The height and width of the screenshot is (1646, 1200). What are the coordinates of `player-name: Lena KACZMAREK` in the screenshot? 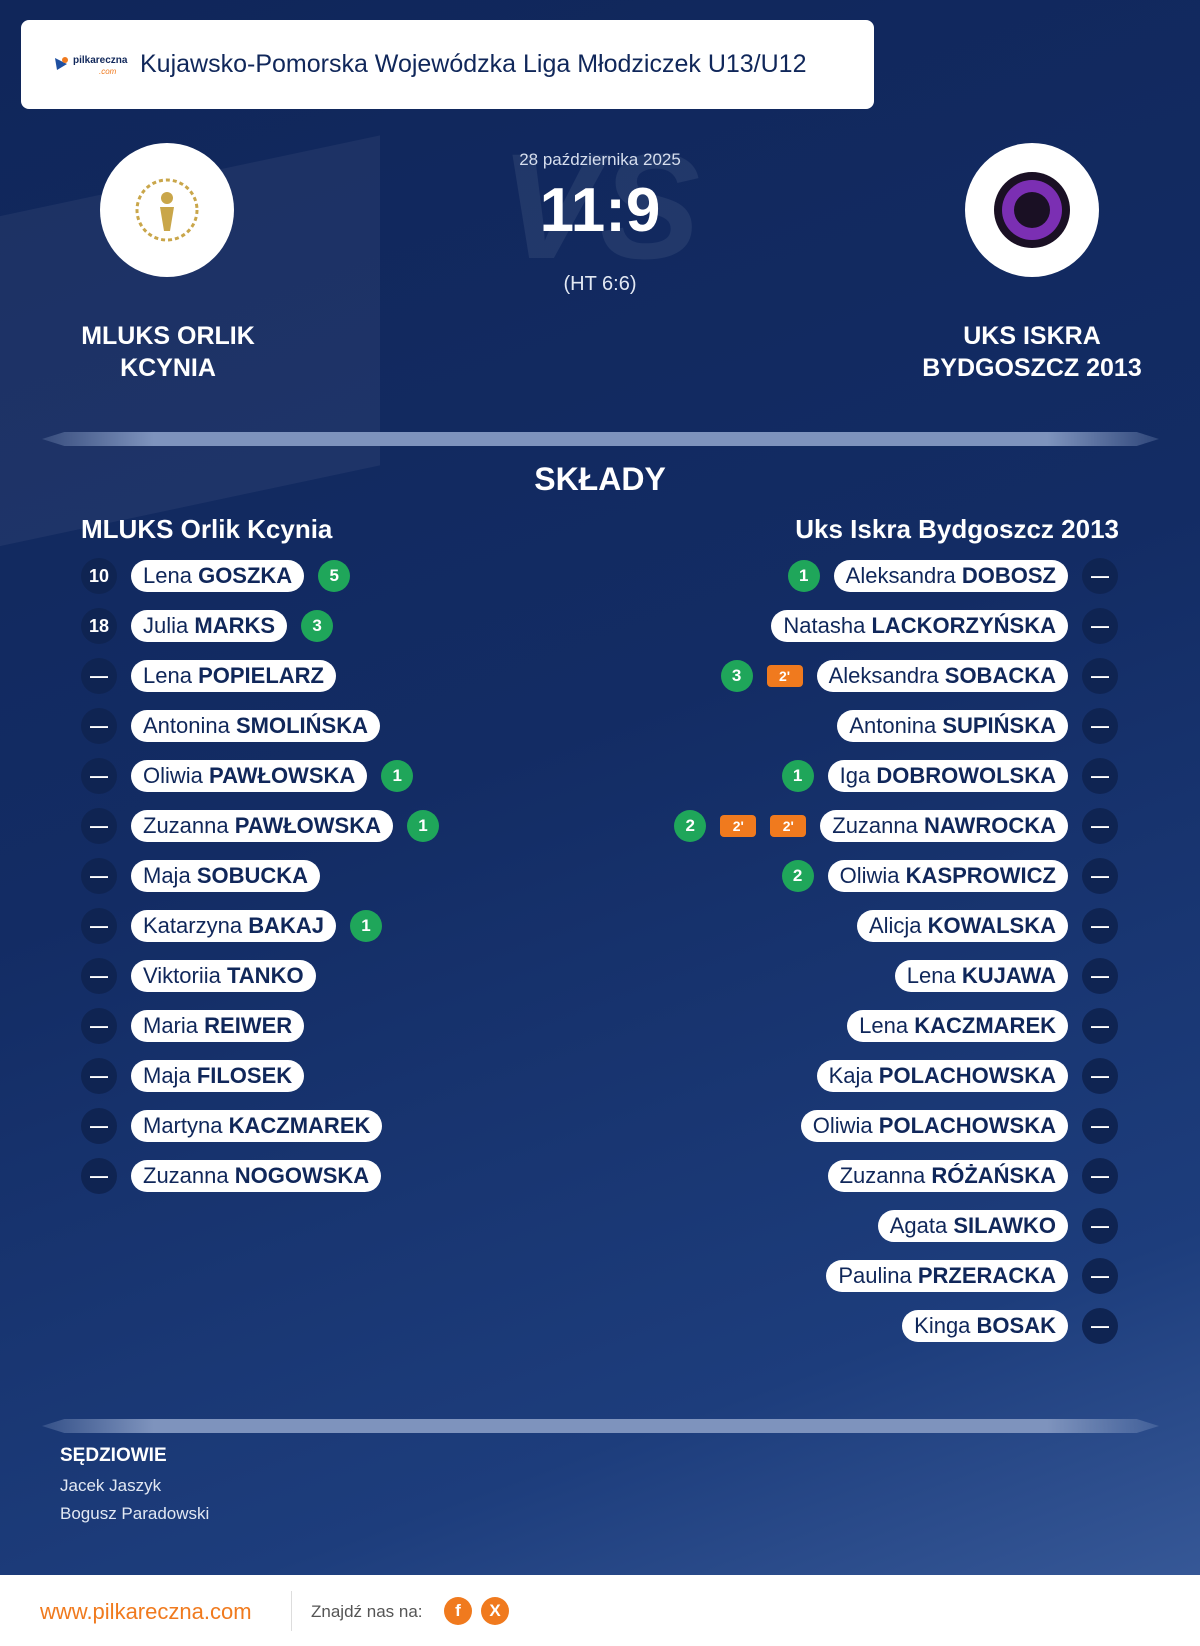 It's located at (957, 1026).